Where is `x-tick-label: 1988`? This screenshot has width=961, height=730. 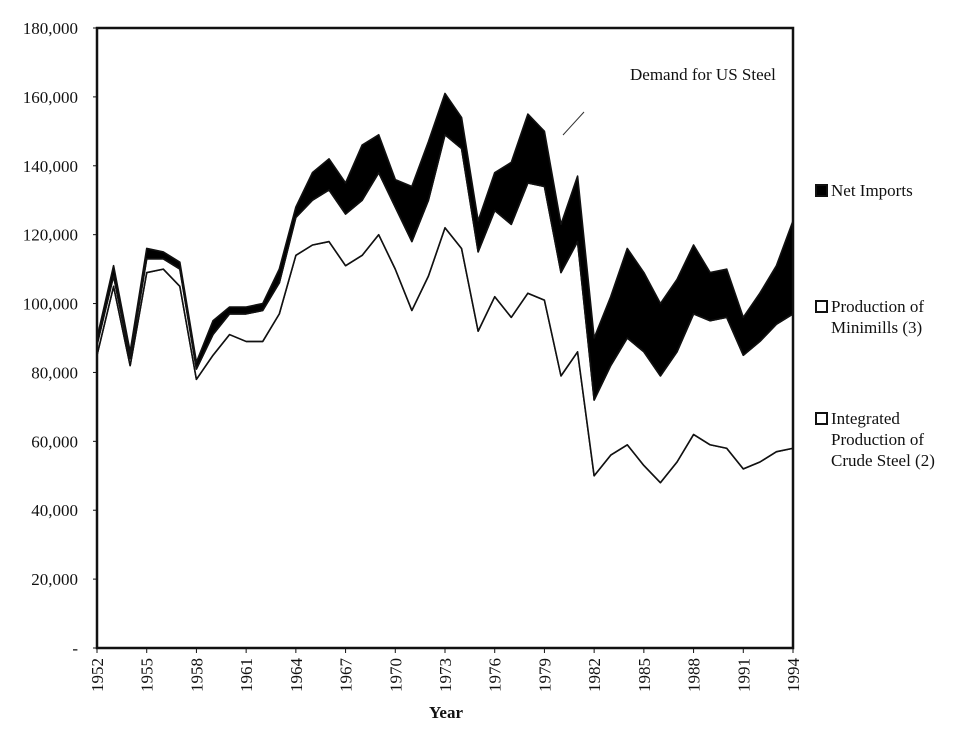 x-tick-label: 1988 is located at coordinates (694, 675).